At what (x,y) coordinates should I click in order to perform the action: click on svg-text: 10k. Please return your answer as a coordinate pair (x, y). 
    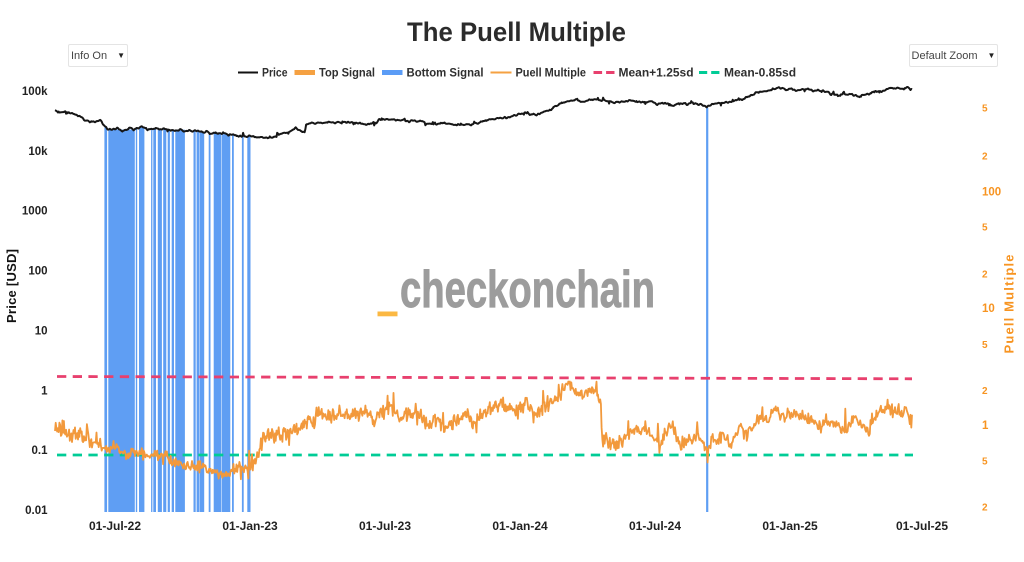
    Looking at the image, I should click on (38, 152).